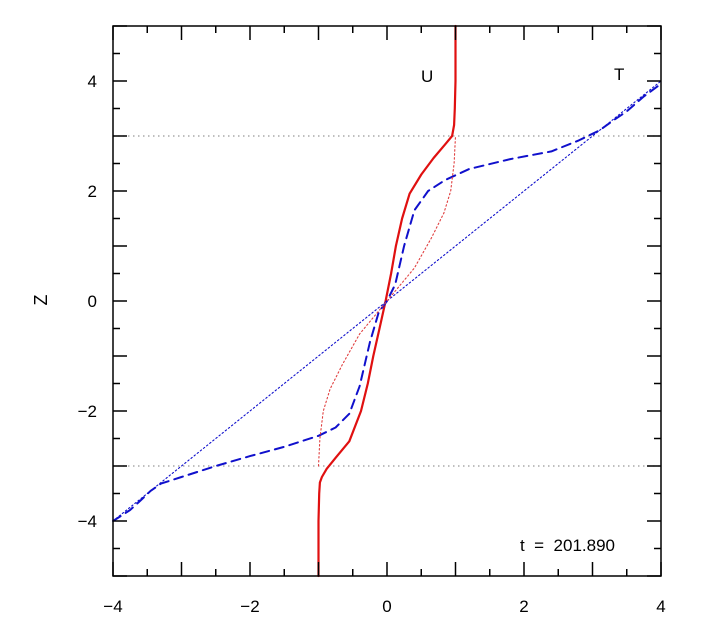 Image resolution: width=722 pixels, height=623 pixels. What do you see at coordinates (567, 545) in the screenshot?
I see `time-annotation: t = 201.890` at bounding box center [567, 545].